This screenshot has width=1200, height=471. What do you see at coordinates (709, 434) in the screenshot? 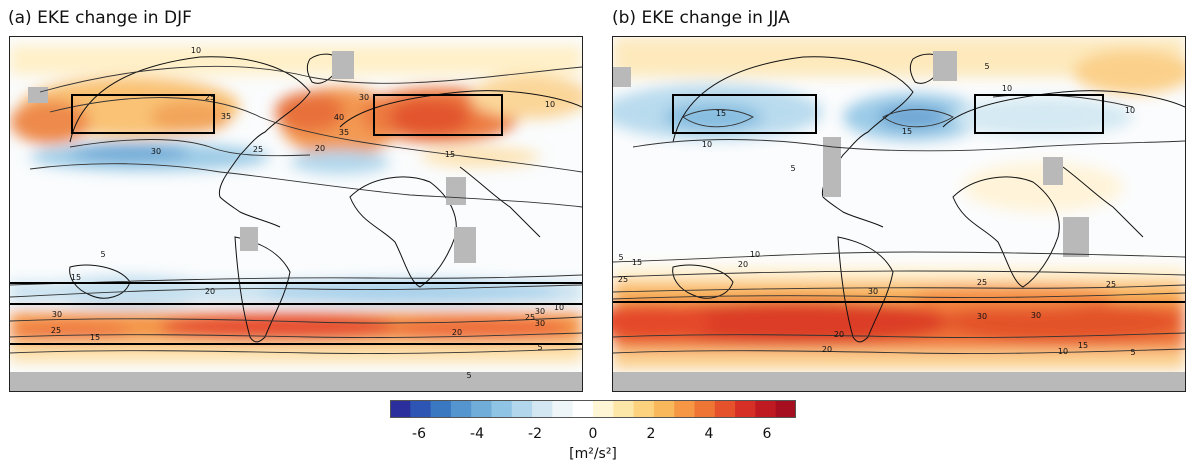
I see `colorbar-tick-label: 4` at bounding box center [709, 434].